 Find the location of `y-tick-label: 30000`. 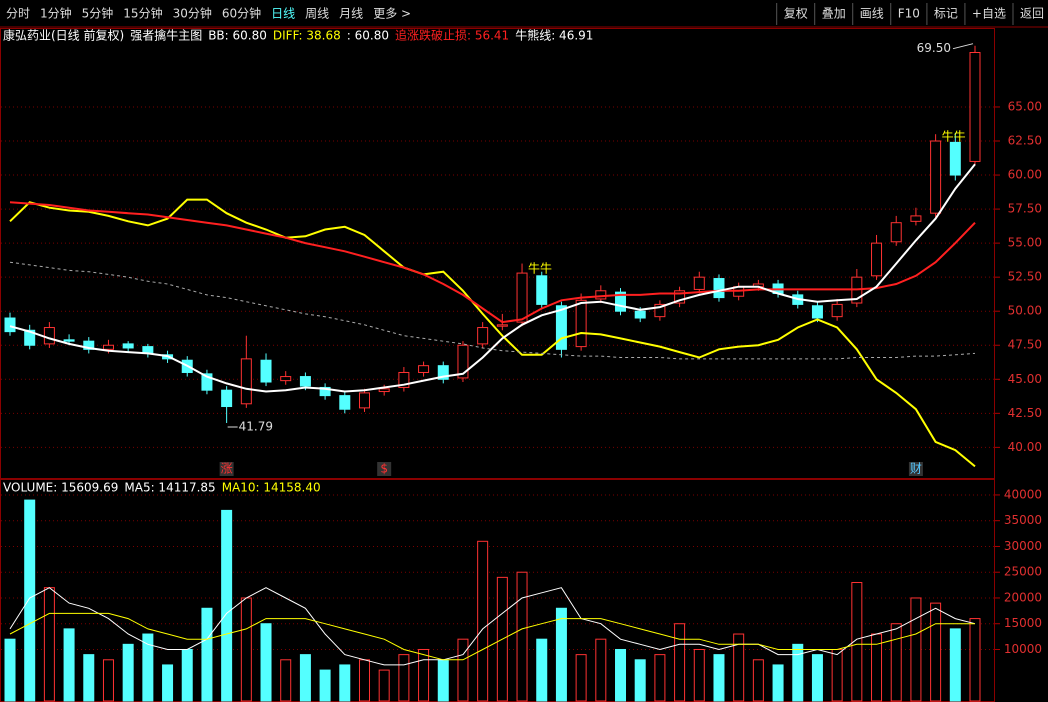

y-tick-label: 30000 is located at coordinates (1023, 546).